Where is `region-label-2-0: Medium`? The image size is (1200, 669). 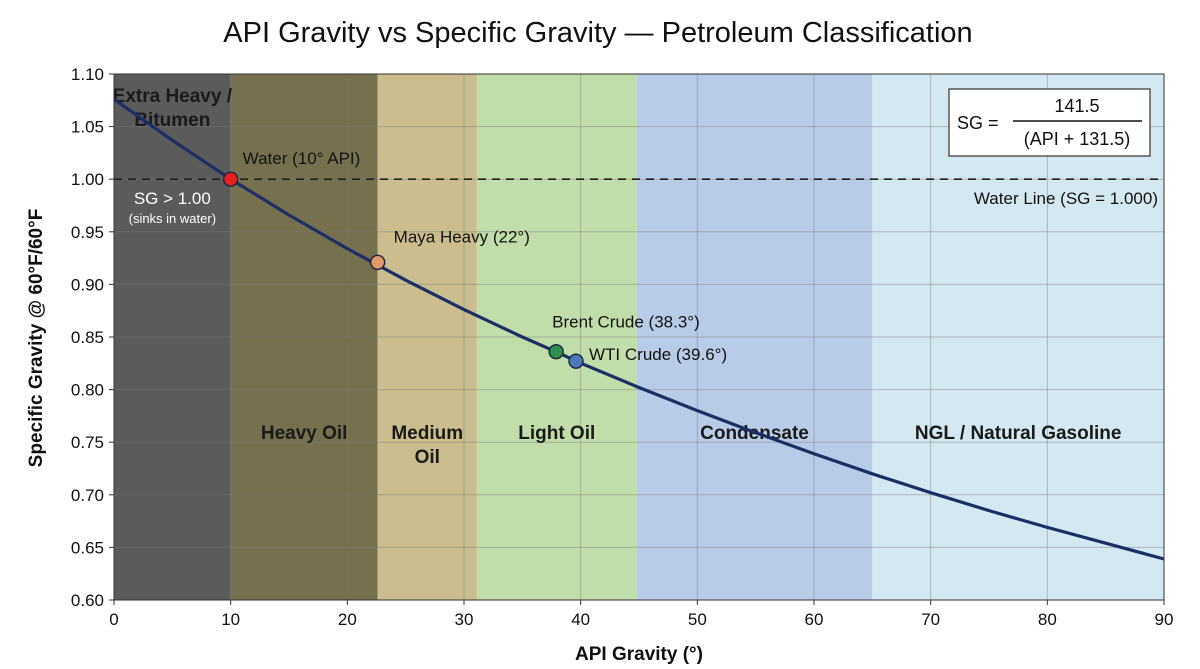
region-label-2-0: Medium is located at coordinates (427, 433).